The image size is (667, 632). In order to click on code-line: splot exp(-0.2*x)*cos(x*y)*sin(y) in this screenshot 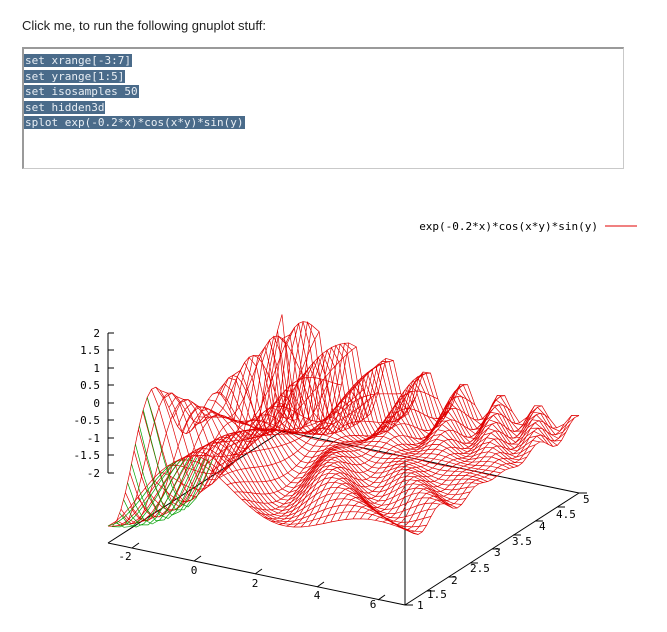, I will do `click(134, 122)`.